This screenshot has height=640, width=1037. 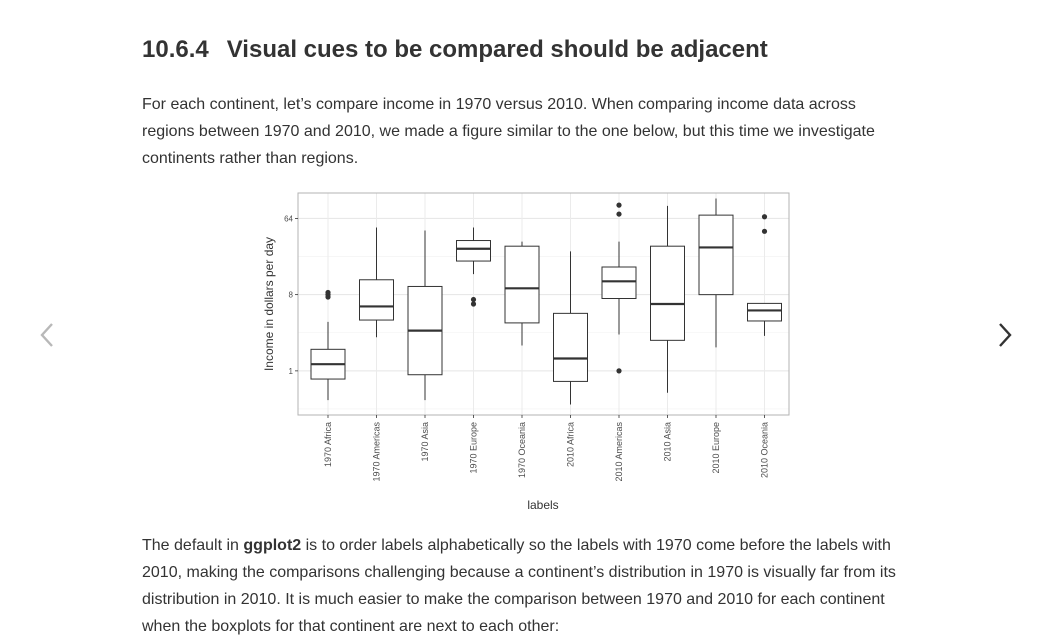 What do you see at coordinates (473, 267) in the screenshot?
I see `box-1970-europe` at bounding box center [473, 267].